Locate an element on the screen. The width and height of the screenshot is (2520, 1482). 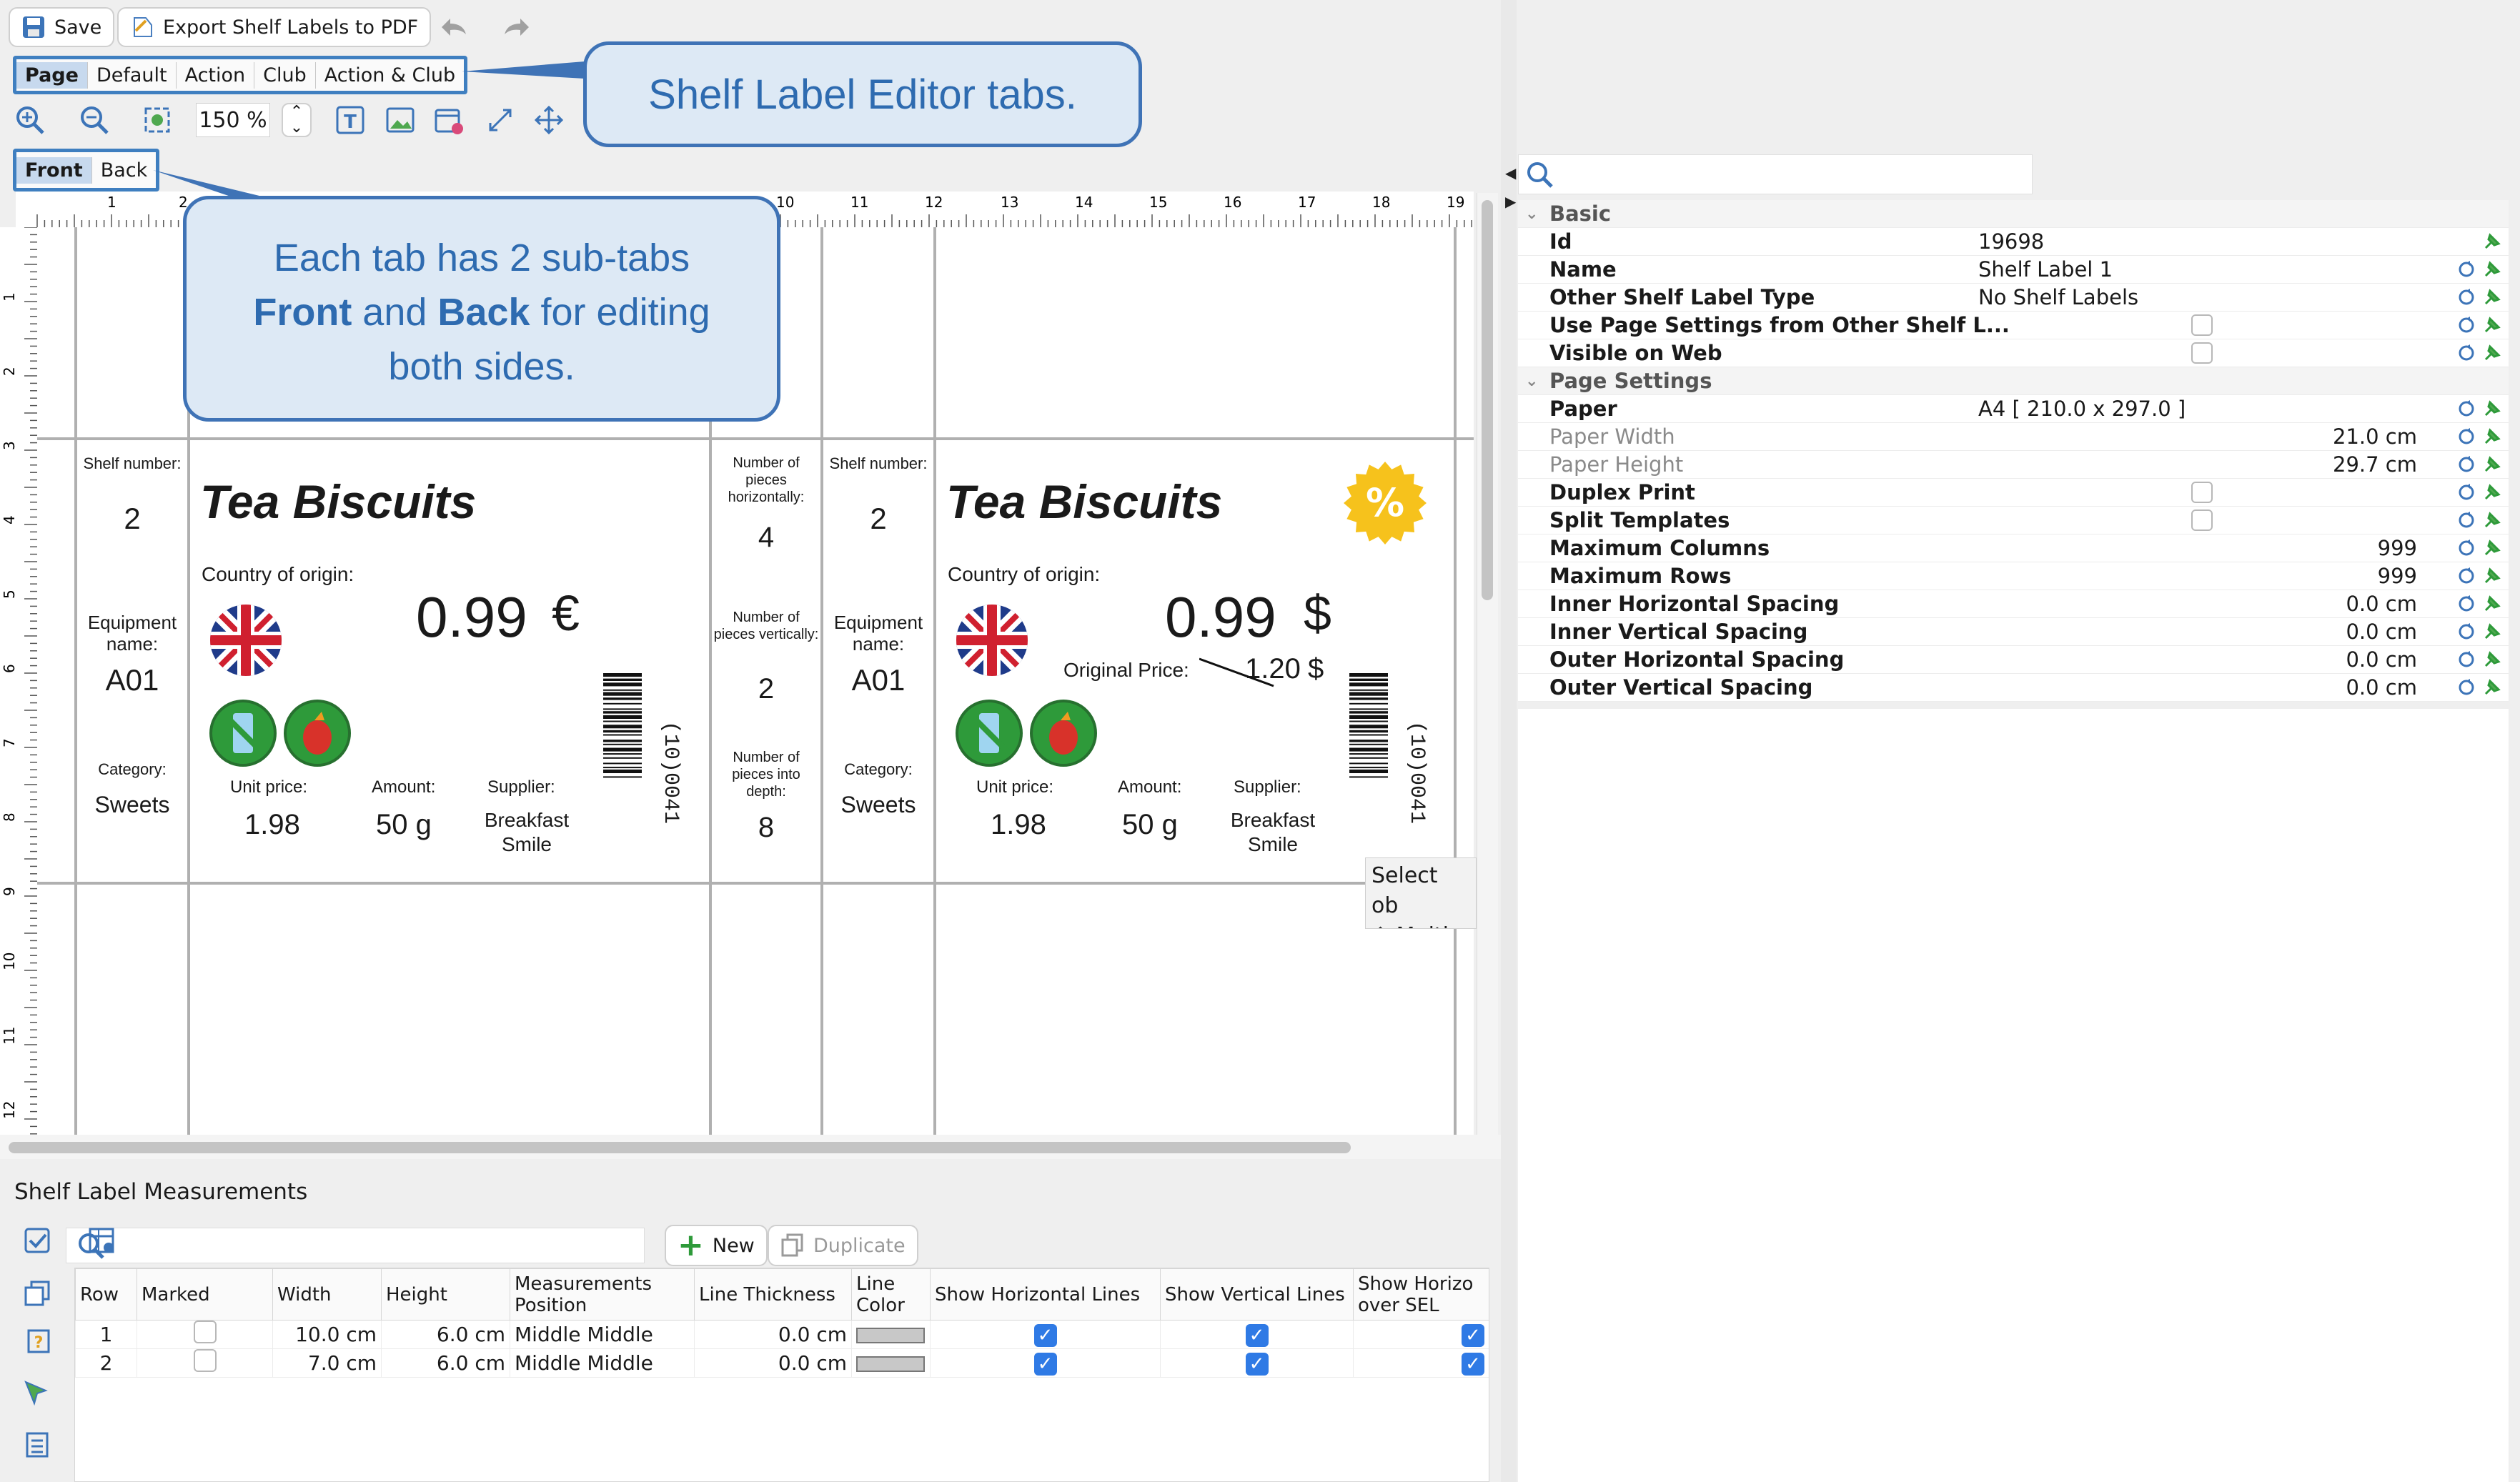
canvas-horizontal-scrollbar is located at coordinates (750, 1147).